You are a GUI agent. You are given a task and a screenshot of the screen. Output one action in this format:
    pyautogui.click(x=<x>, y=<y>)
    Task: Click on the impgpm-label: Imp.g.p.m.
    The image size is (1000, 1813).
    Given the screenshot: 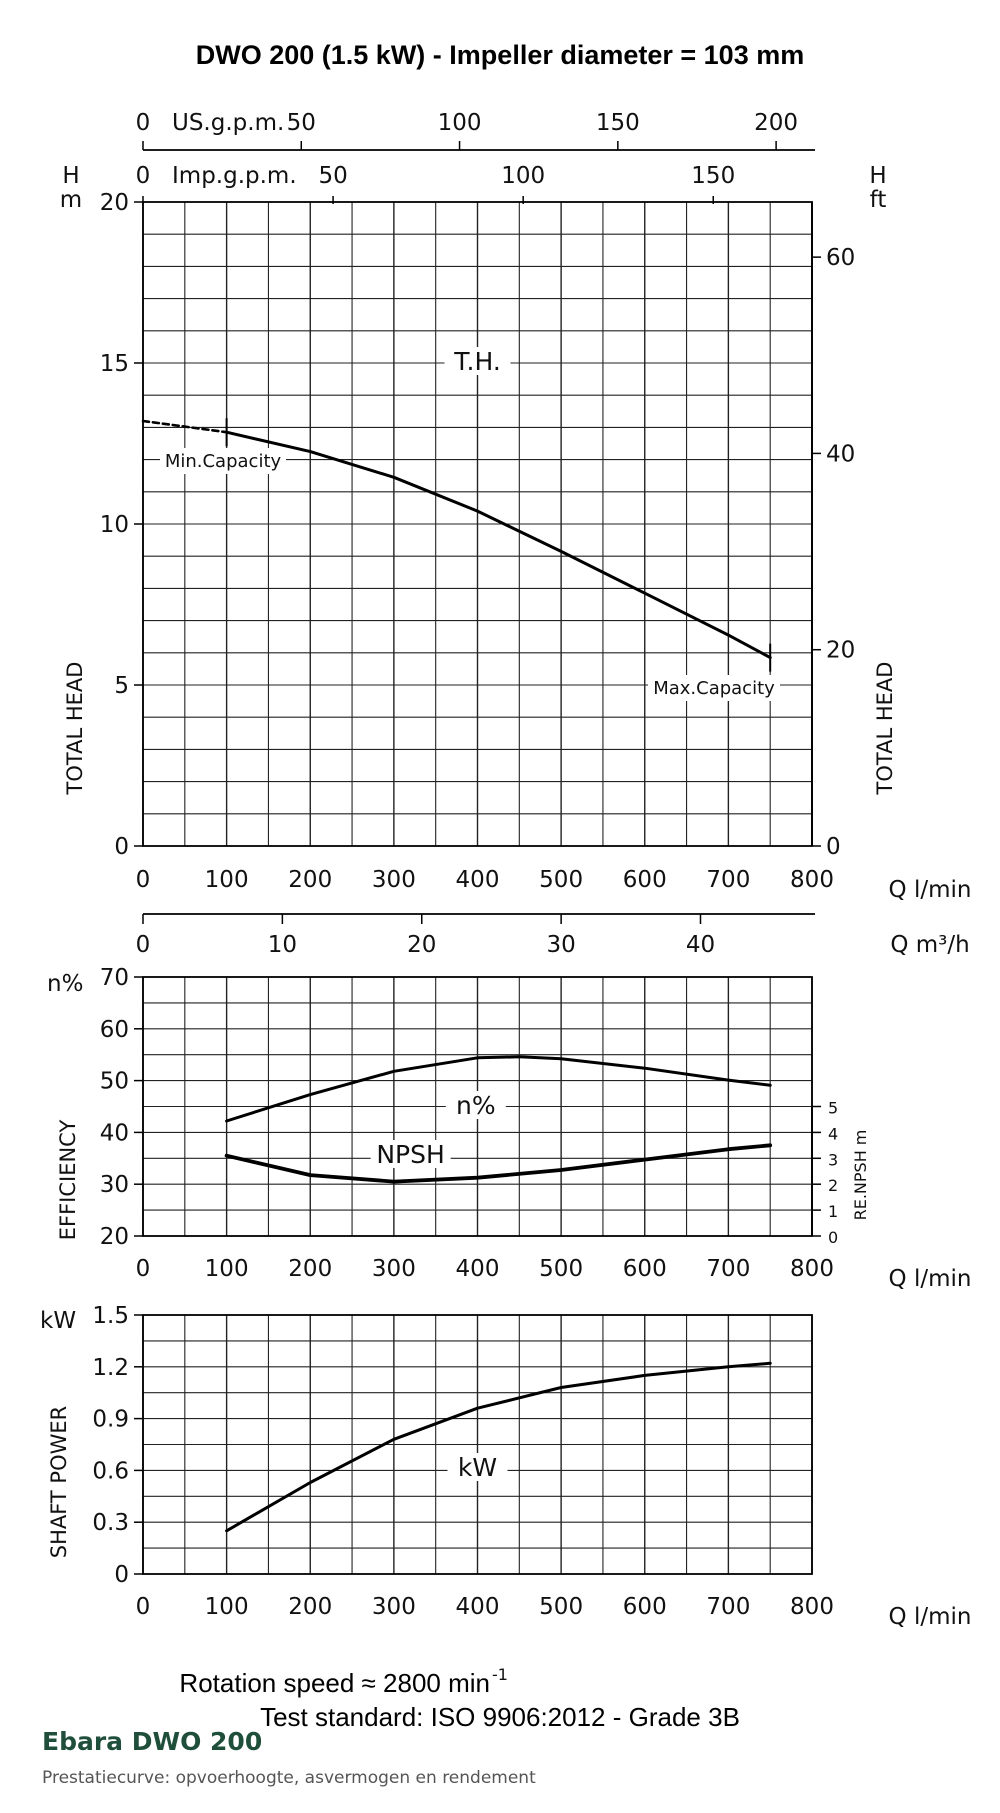 What is the action you would take?
    pyautogui.click(x=234, y=176)
    